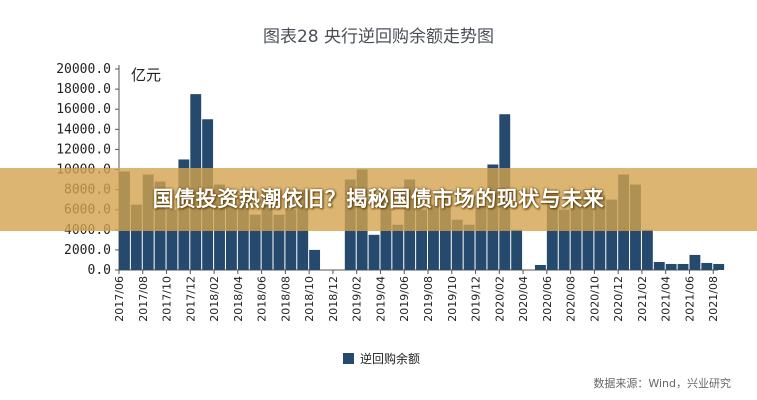  What do you see at coordinates (523, 299) in the screenshot?
I see `x-tick-label: 2020/04` at bounding box center [523, 299].